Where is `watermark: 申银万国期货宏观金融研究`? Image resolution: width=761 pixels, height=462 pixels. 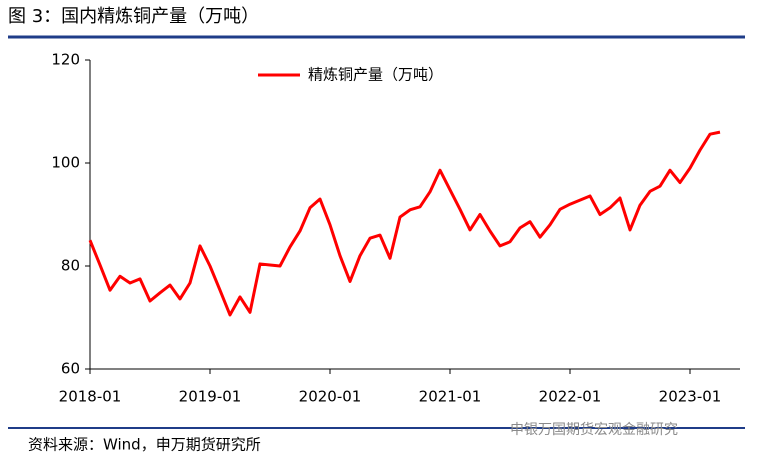
watermark: 申银万国期货宏观金融研究 is located at coordinates (594, 429).